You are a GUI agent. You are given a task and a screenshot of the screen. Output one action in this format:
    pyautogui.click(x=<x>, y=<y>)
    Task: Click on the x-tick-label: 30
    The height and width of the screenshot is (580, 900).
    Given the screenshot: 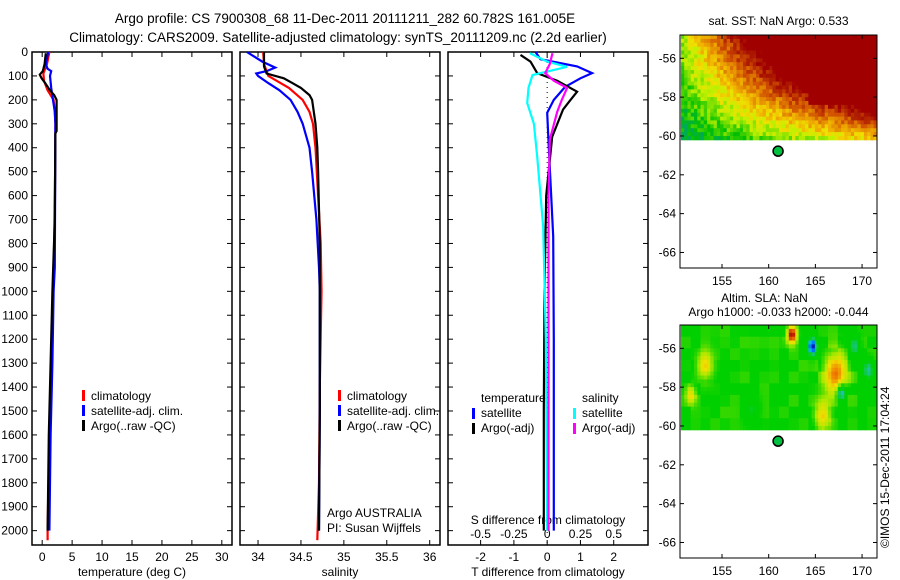 What is the action you would take?
    pyautogui.click(x=222, y=557)
    